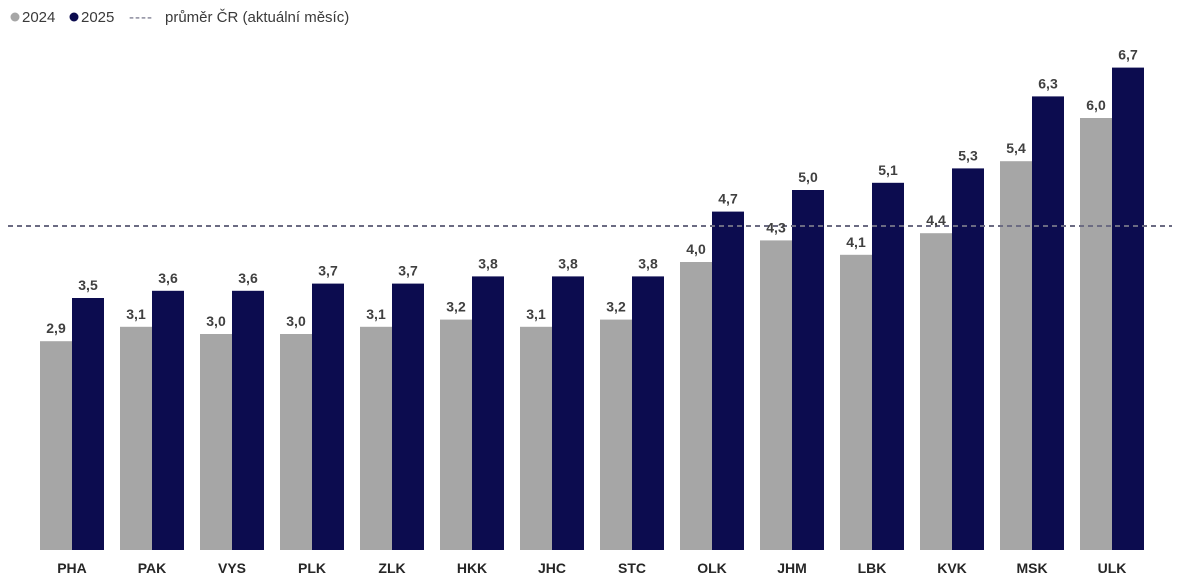 Image resolution: width=1177 pixels, height=577 pixels. I want to click on data-label-2025-pak: 3,6, so click(168, 278).